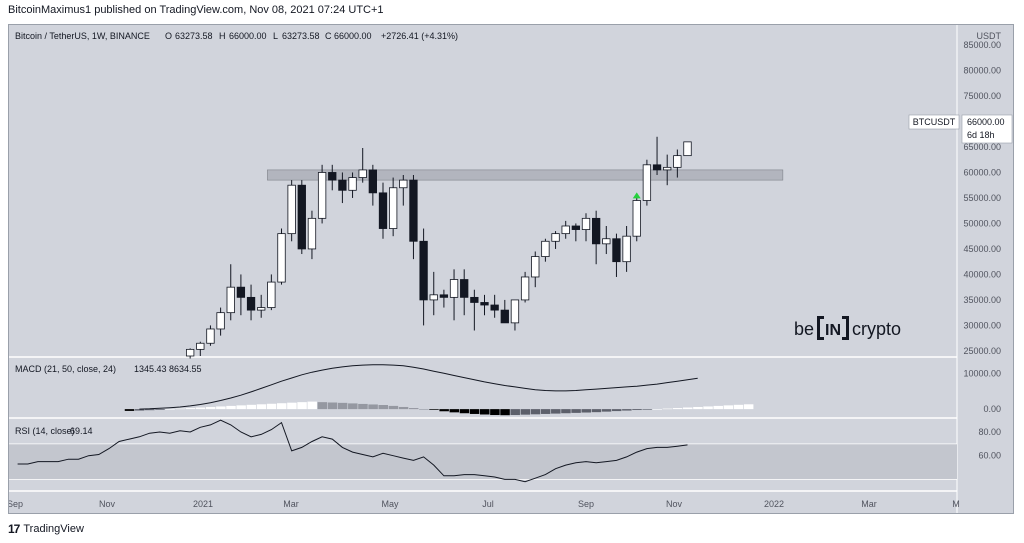 The height and width of the screenshot is (543, 1024). What do you see at coordinates (150, 369) in the screenshot?
I see `macd-value-1: 1345.43` at bounding box center [150, 369].